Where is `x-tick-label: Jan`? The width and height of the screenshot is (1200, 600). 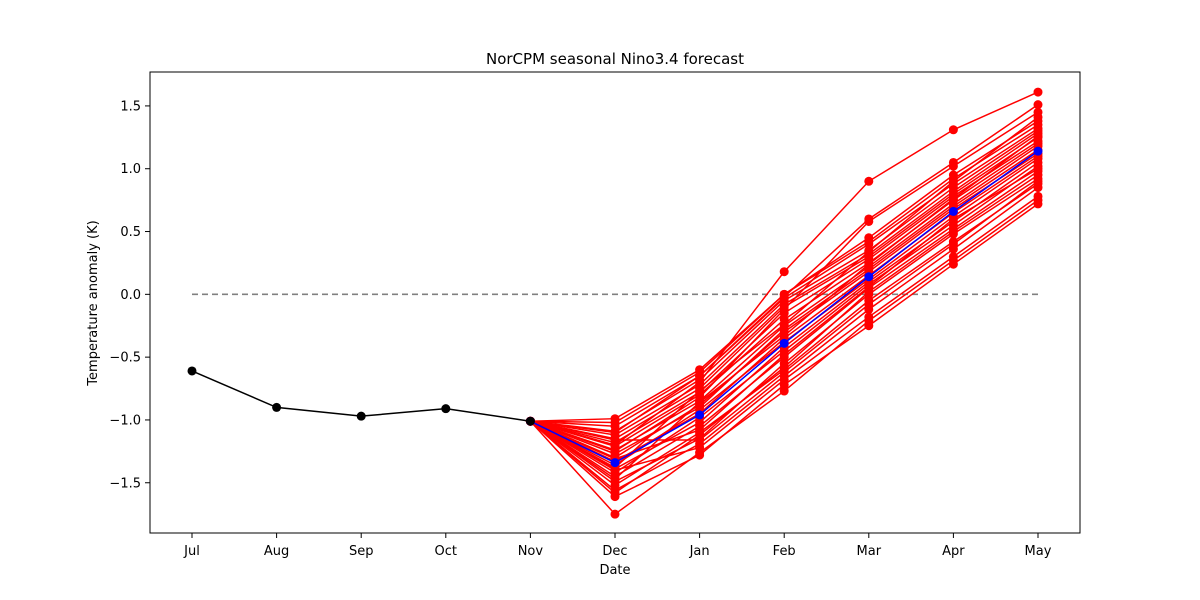 x-tick-label: Jan is located at coordinates (699, 551).